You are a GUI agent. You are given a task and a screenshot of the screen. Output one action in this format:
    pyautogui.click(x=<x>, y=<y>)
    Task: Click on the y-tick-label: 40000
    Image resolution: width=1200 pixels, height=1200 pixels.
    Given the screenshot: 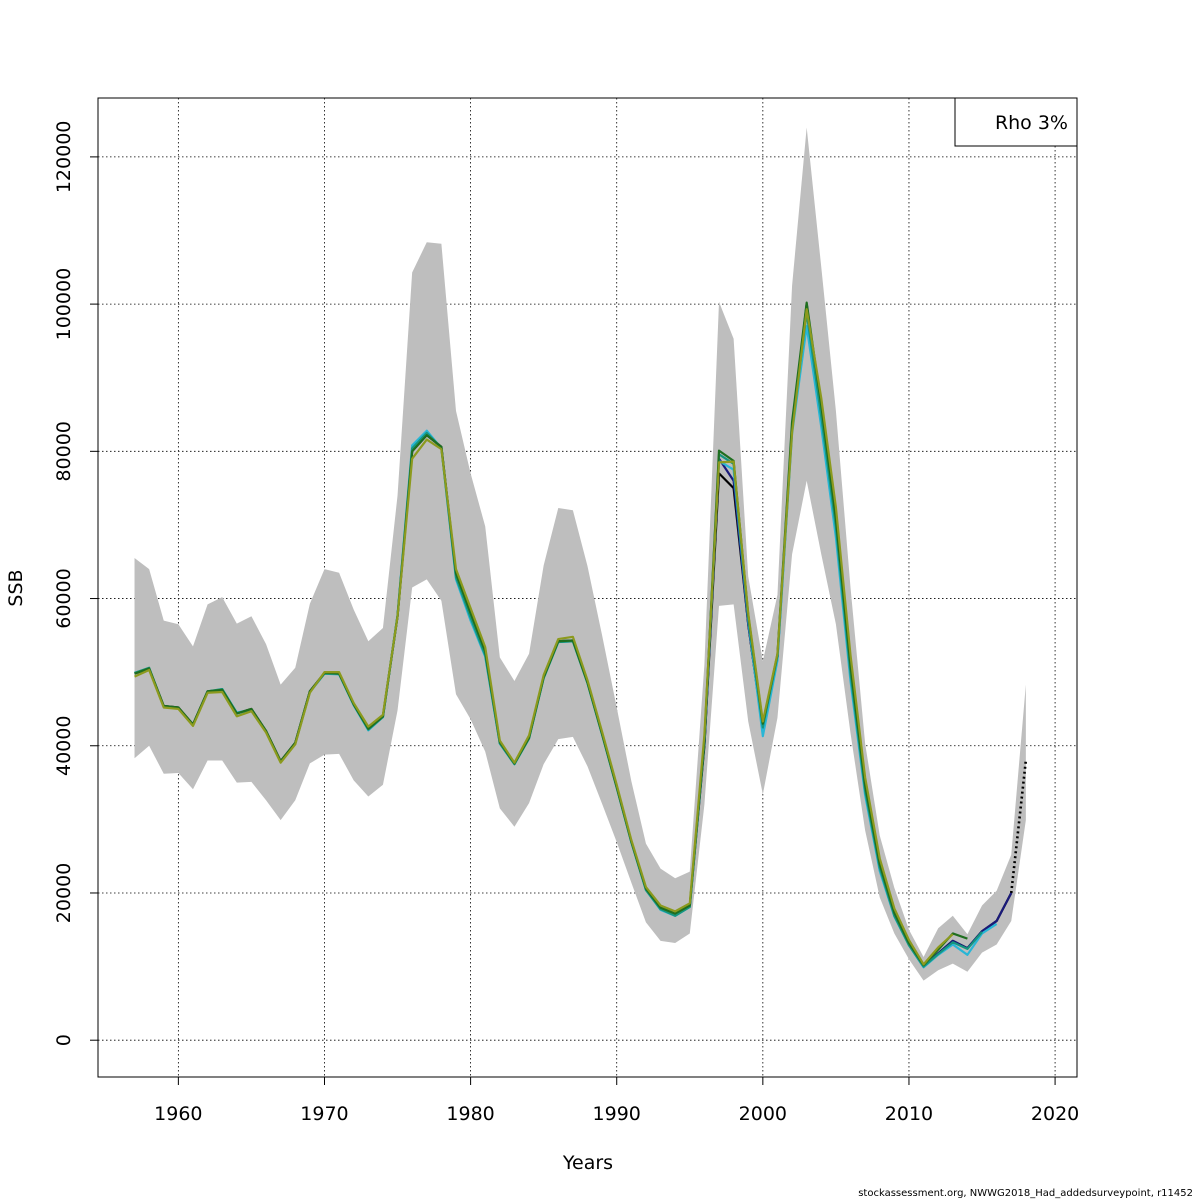 What is the action you would take?
    pyautogui.click(x=64, y=746)
    